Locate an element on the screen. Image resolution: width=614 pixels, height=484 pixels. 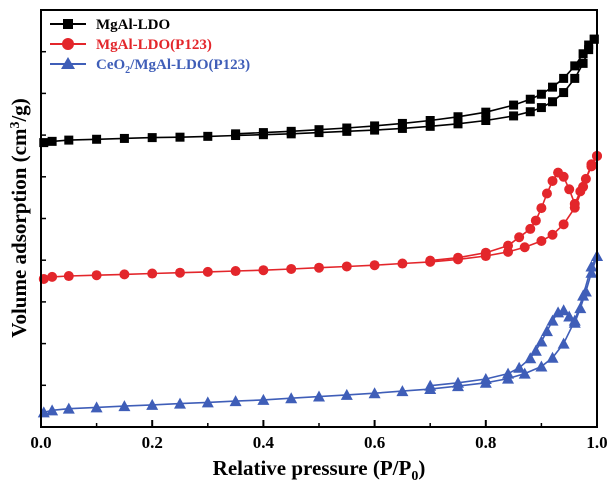
x-tick-label: 0.8 is located at coordinates (485, 442).